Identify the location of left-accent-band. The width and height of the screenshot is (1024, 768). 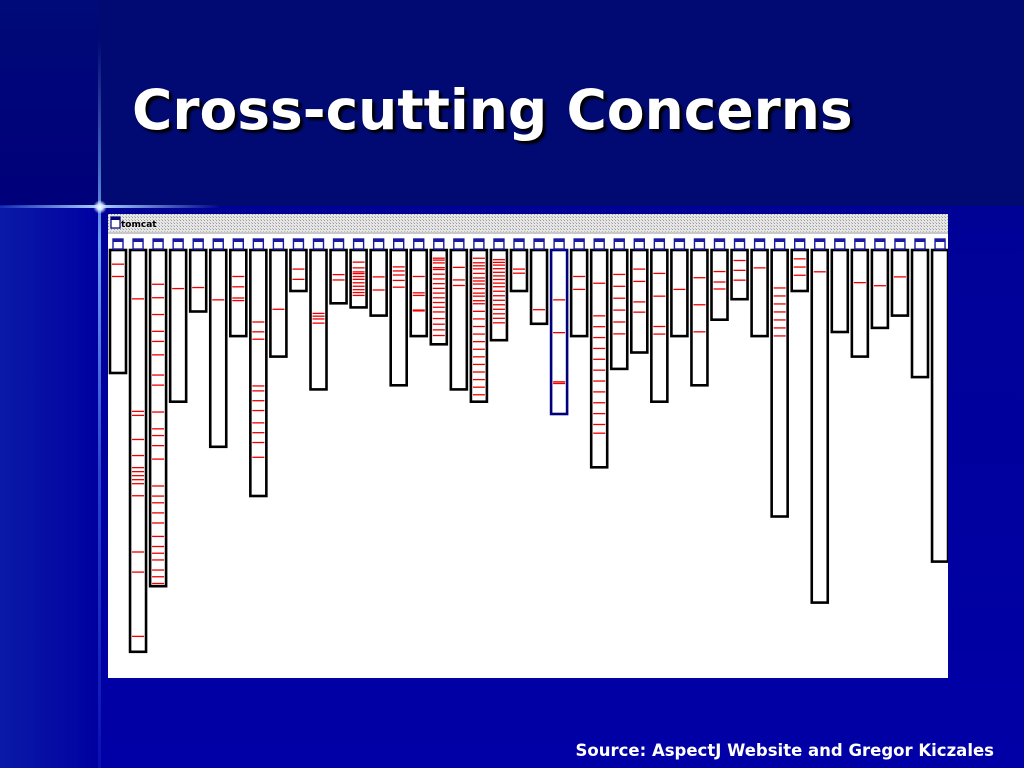
(49, 487).